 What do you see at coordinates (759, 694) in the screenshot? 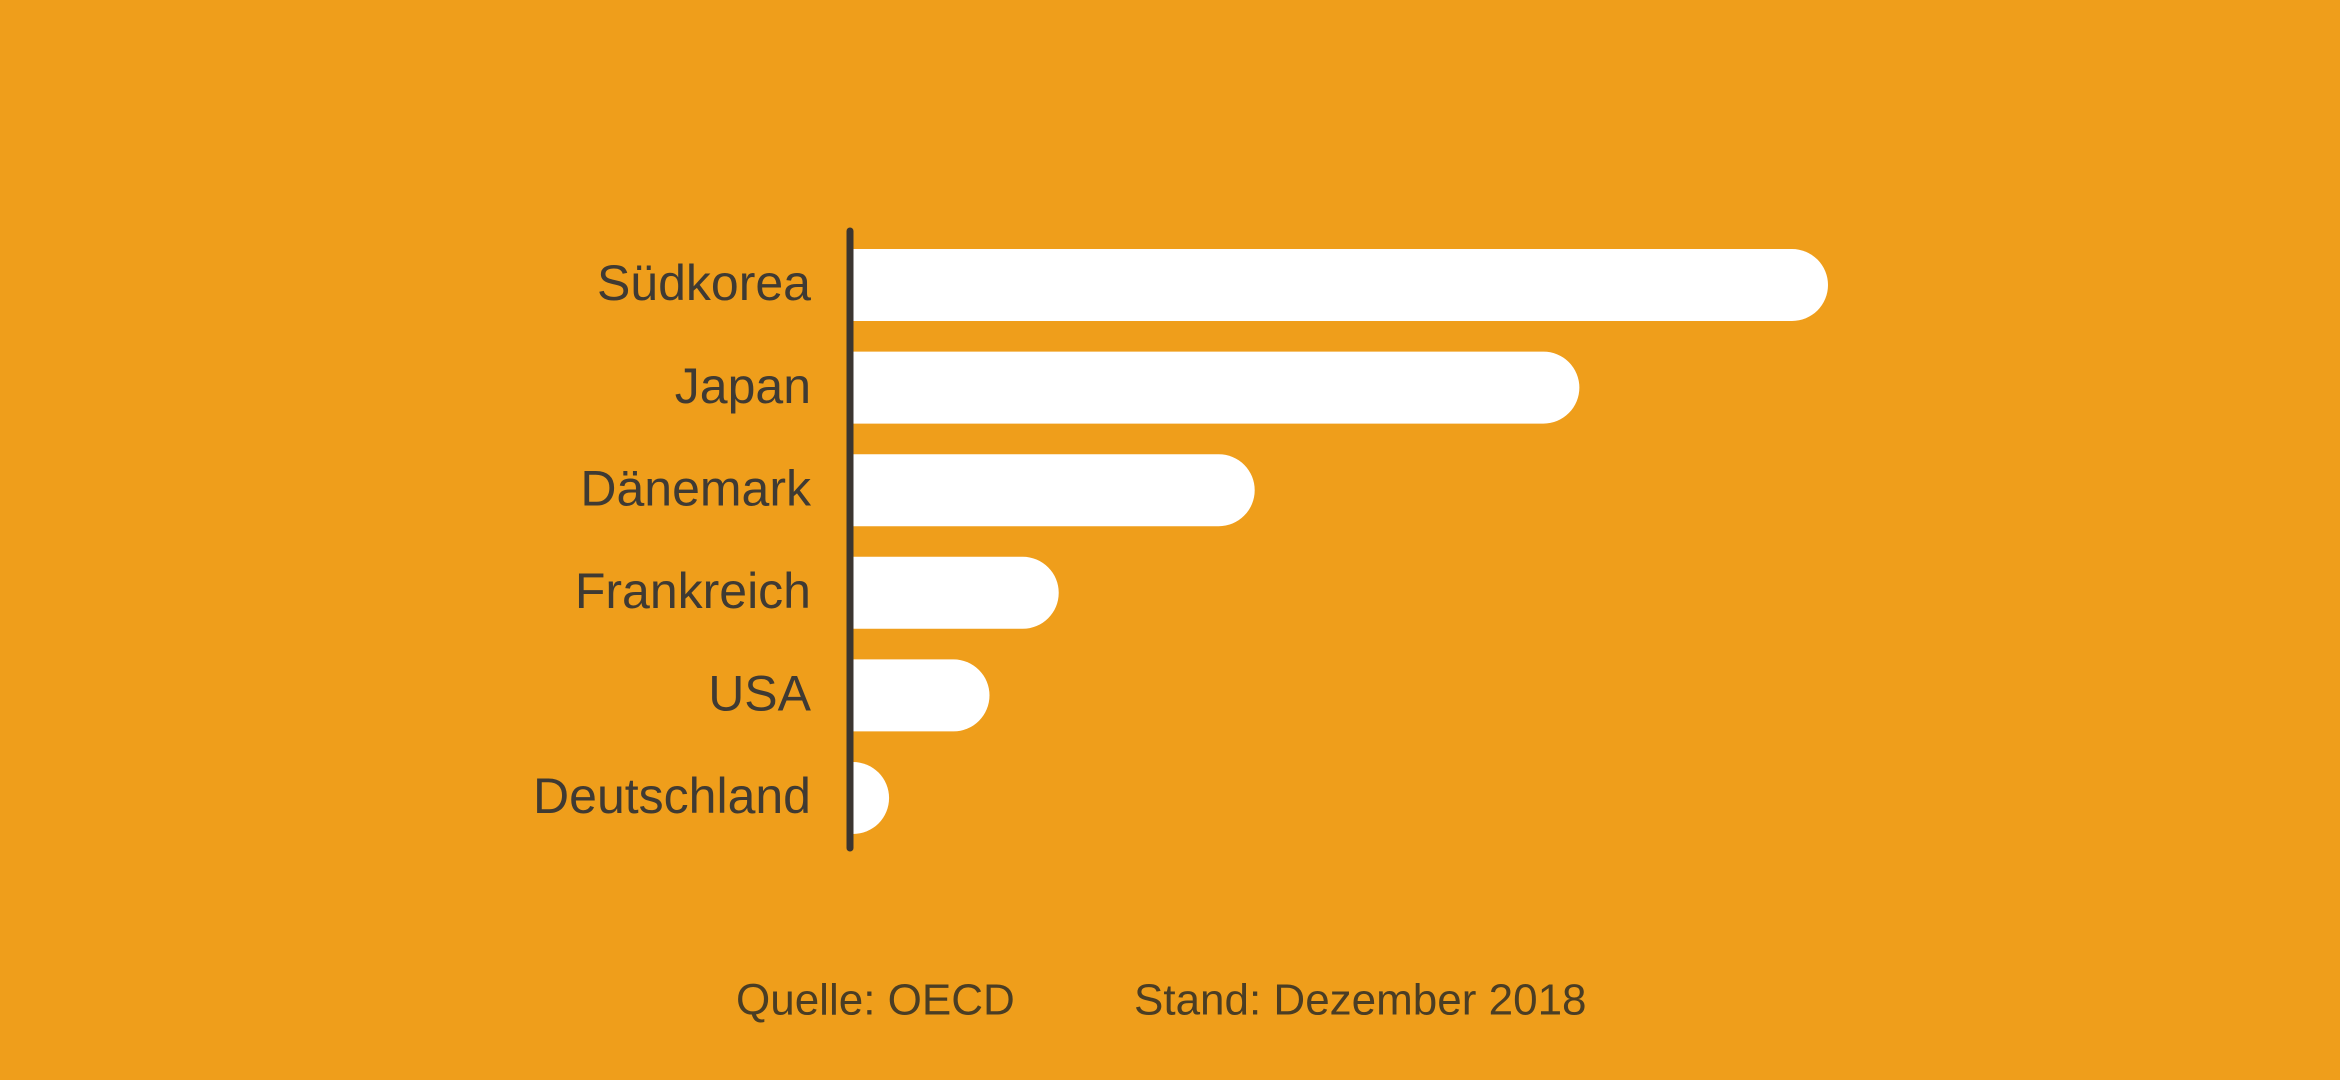
I see `category-label: USA` at bounding box center [759, 694].